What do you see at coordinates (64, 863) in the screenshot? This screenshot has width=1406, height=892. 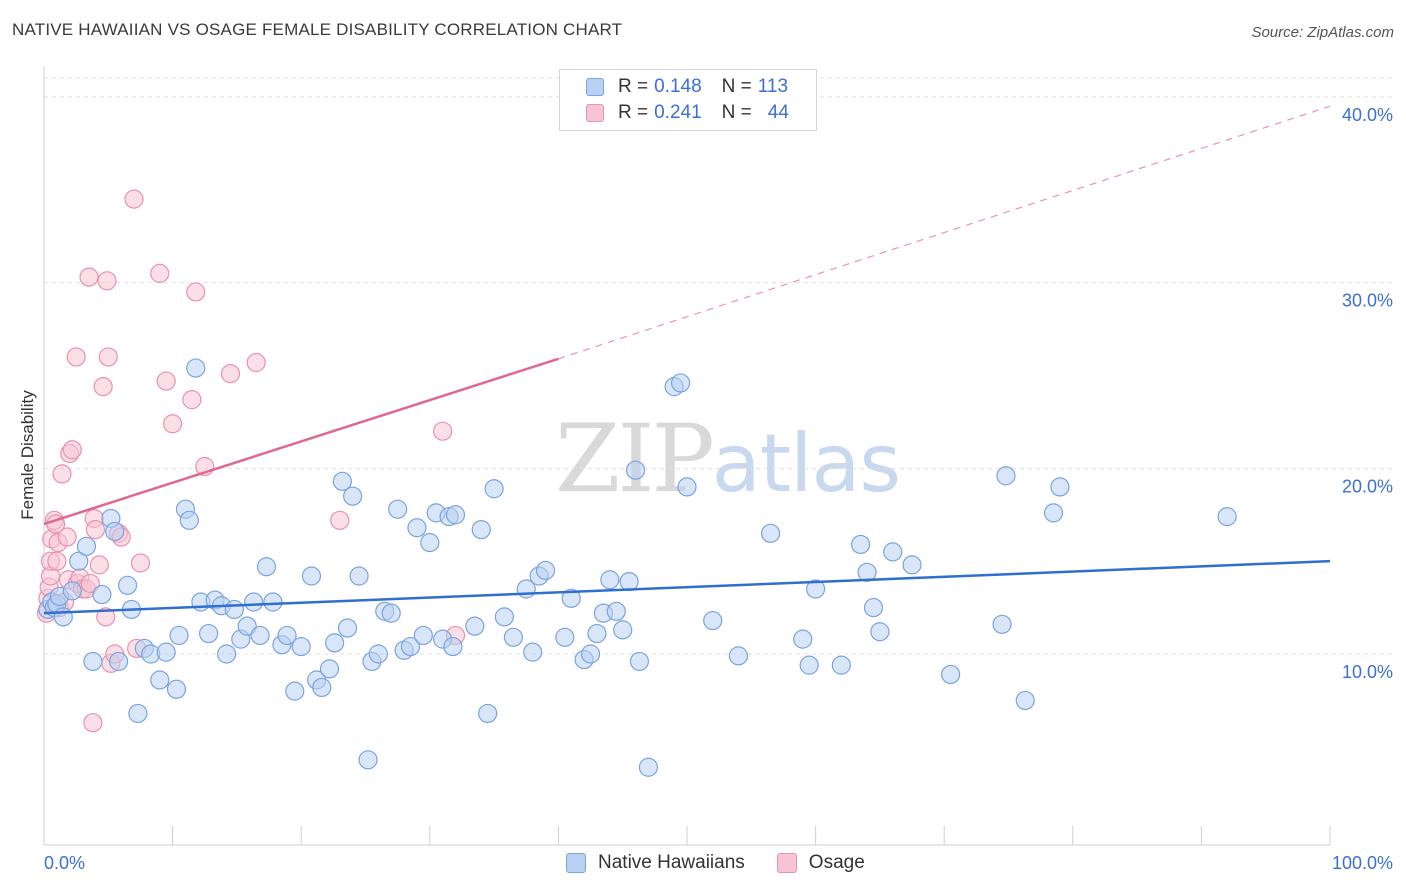 I see `x-tick-label: 0.0%` at bounding box center [64, 863].